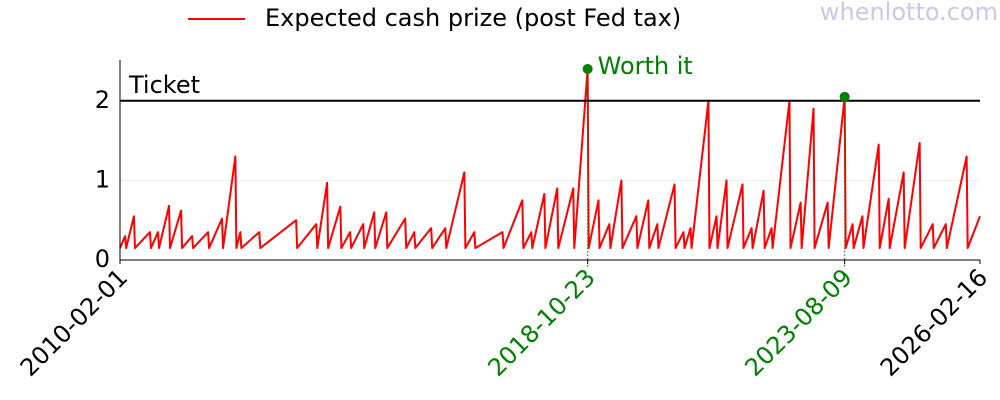  Describe the element at coordinates (473, 18) in the screenshot. I see `legend-label: Expected cash prize (post Fed tax)` at that location.